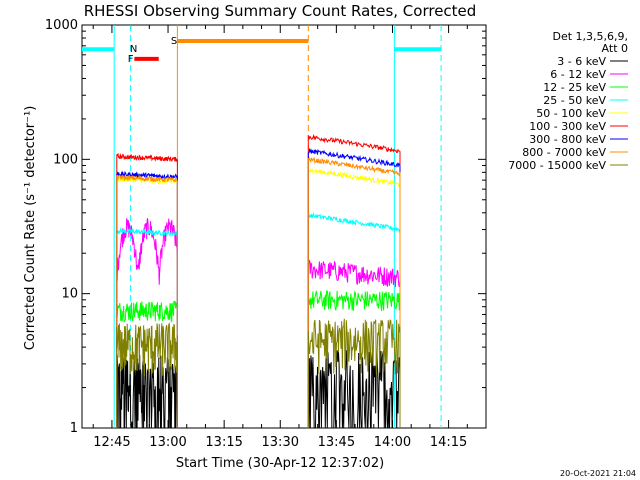 Image resolution: width=640 pixels, height=480 pixels. I want to click on legend-label: 50 - 100 keV, so click(571, 113).